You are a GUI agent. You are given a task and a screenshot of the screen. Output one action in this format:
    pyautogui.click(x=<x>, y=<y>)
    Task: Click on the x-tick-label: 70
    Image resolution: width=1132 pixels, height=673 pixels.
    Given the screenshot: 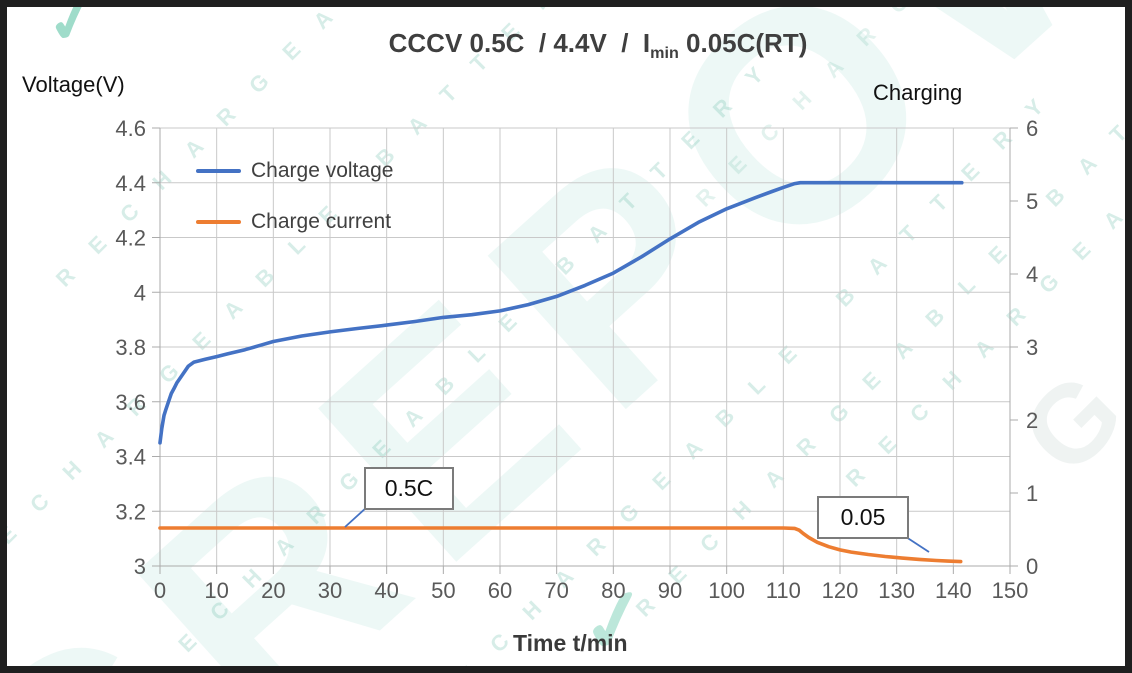 What is the action you would take?
    pyautogui.click(x=556, y=590)
    